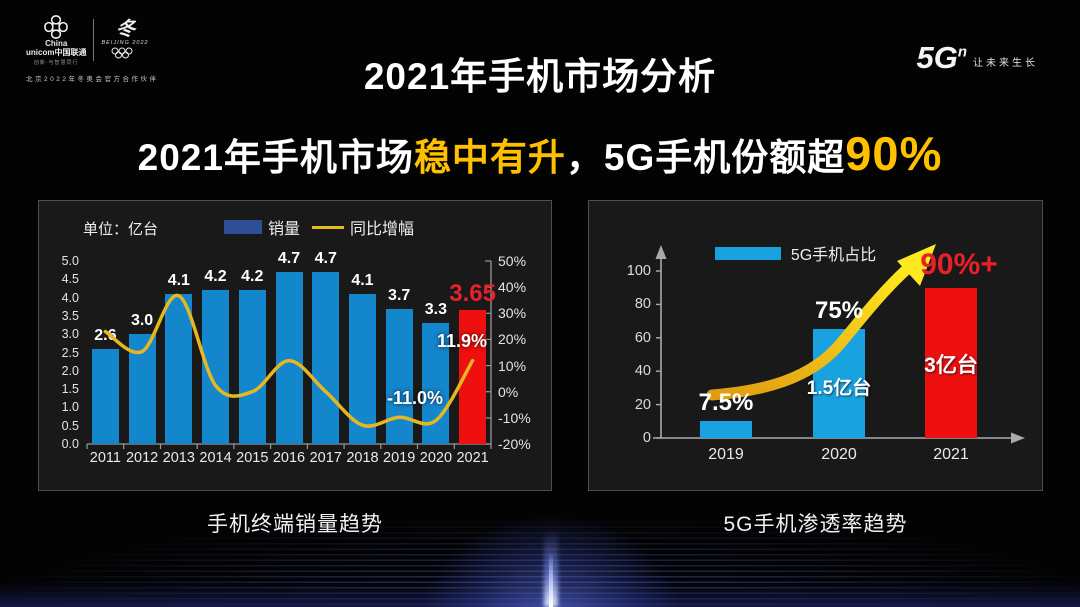  What do you see at coordinates (705, 157) in the screenshot?
I see `subtitle-part2: ，5G手机份额超` at bounding box center [705, 157].